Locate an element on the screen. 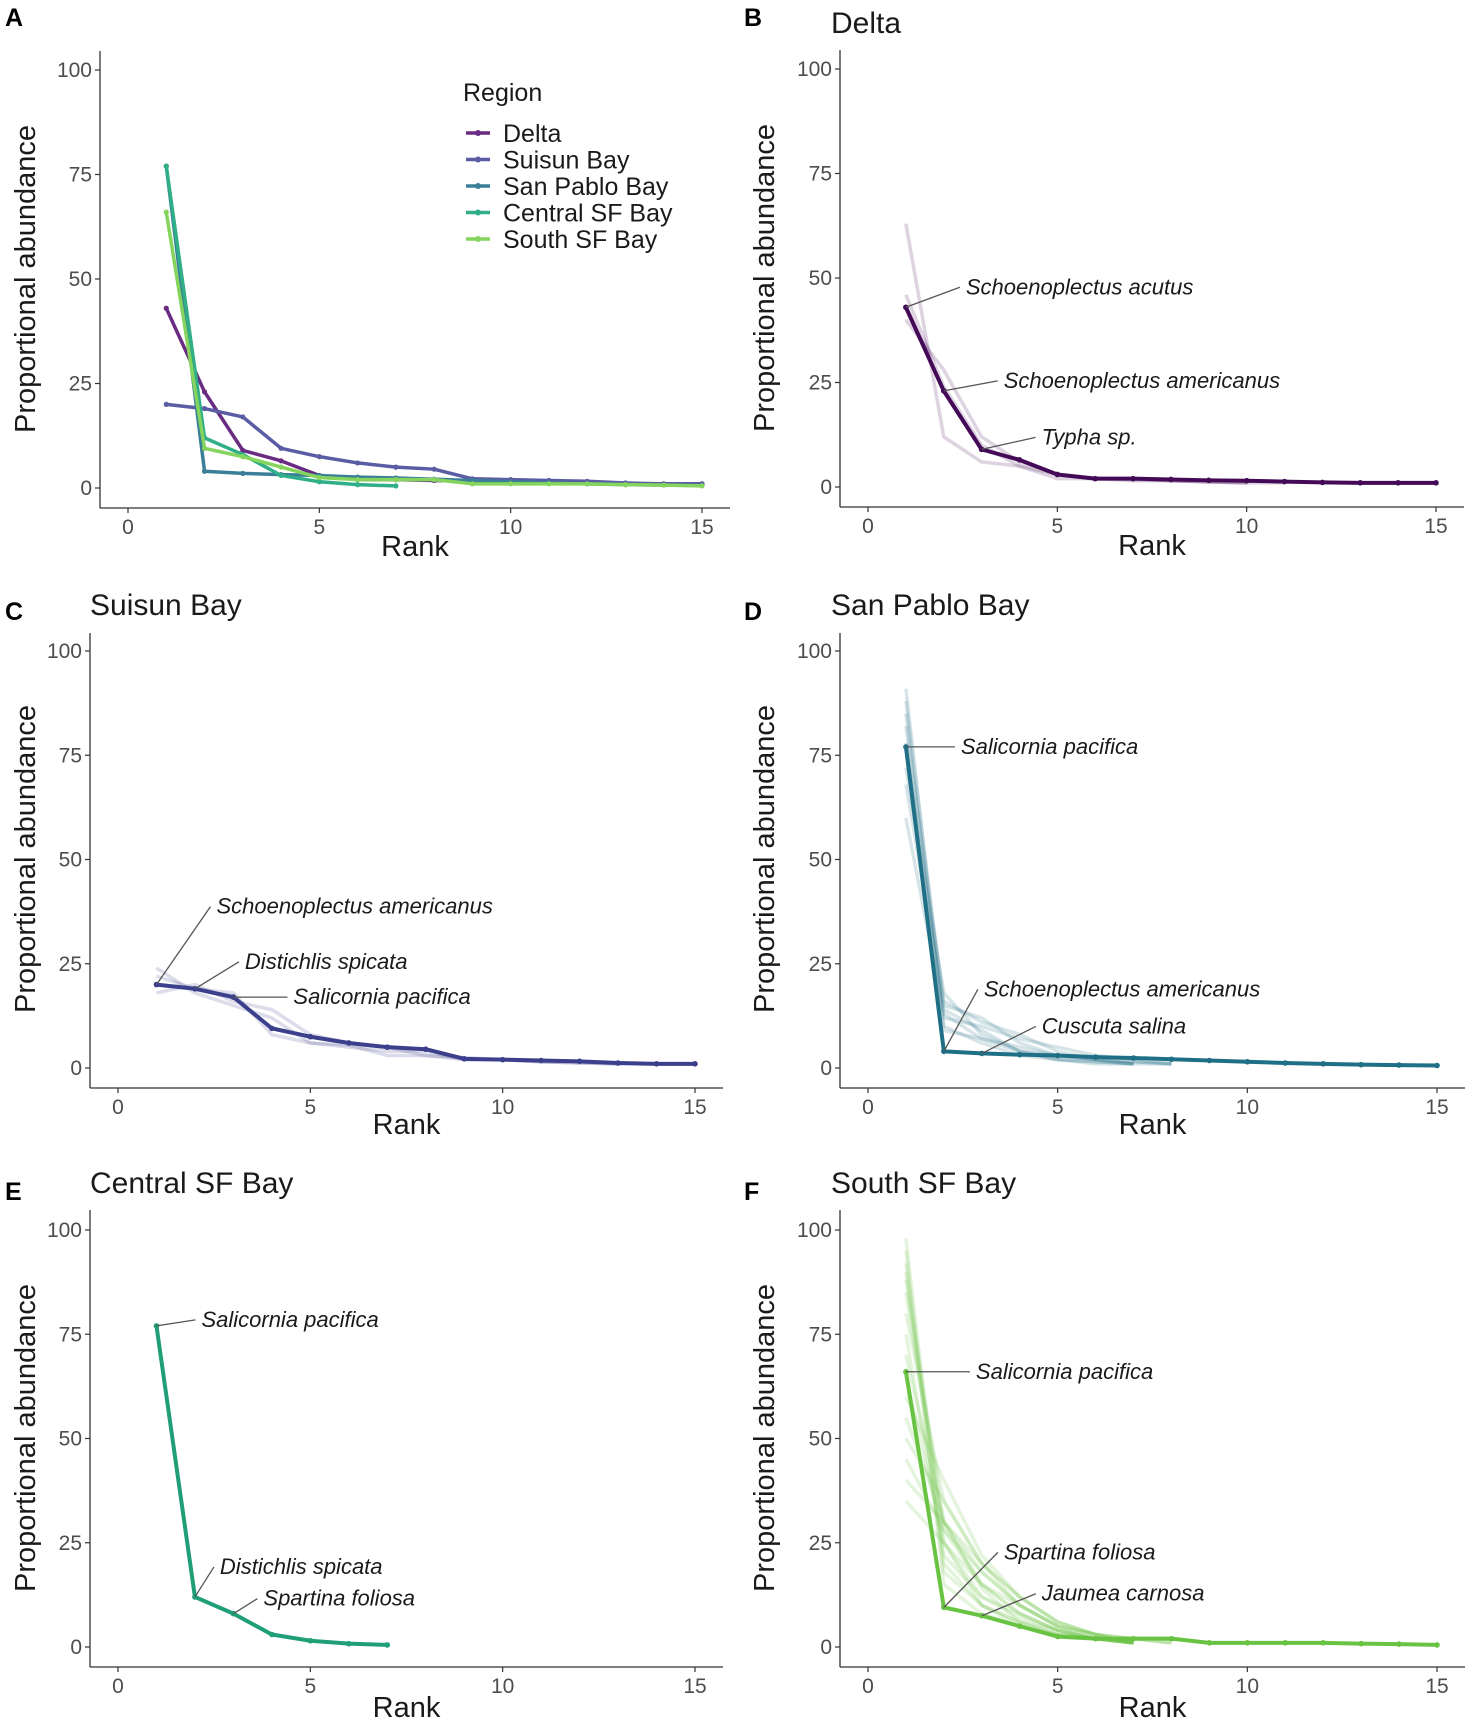  annotation-label: Schoenoplectus acutus is located at coordinates (1080, 286).